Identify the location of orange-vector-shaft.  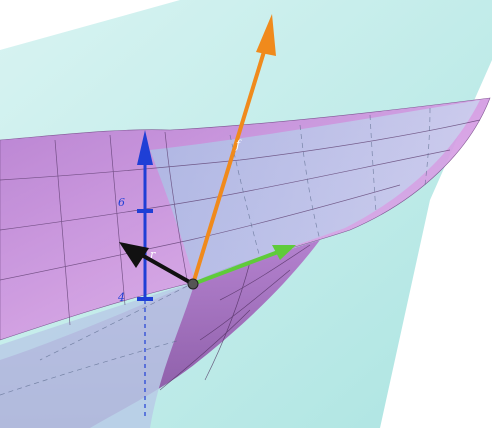
(229, 164).